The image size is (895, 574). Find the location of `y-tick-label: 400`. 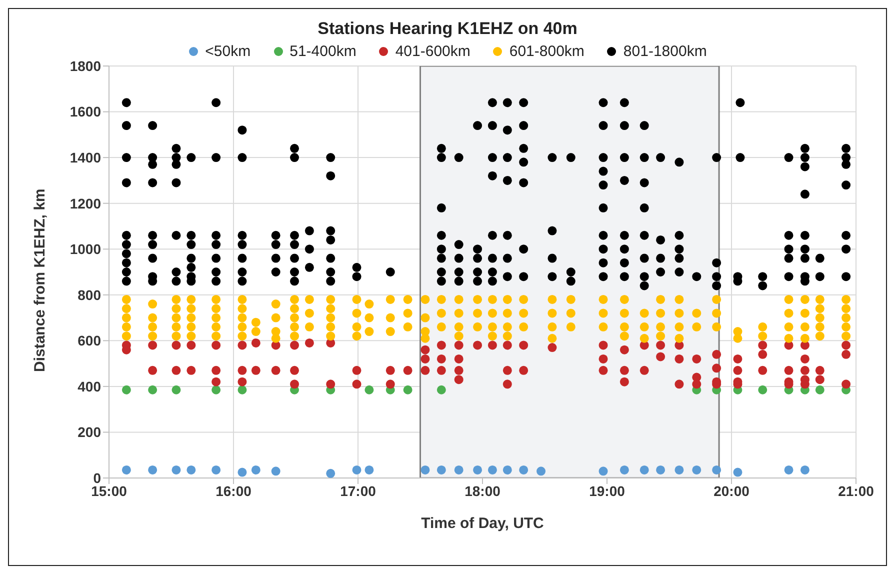

y-tick-label: 400 is located at coordinates (90, 386).